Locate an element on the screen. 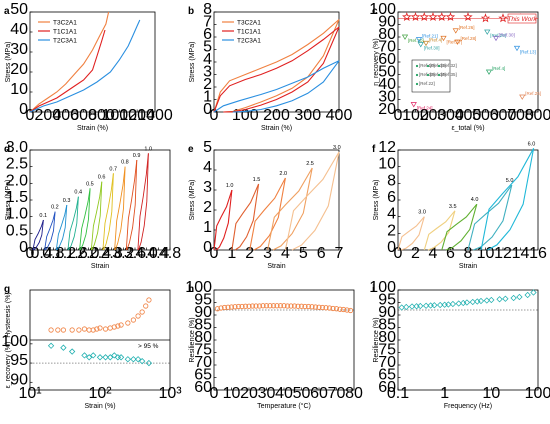  loading-curve-T3C2A1 is located at coordinates (276, 66).